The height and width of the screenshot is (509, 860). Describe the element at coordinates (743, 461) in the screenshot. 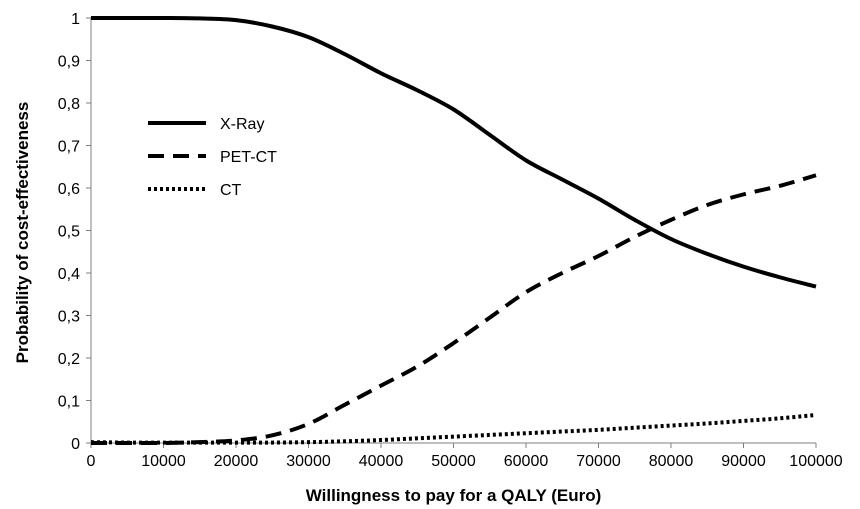

I see `x-tick-label: 90000` at that location.